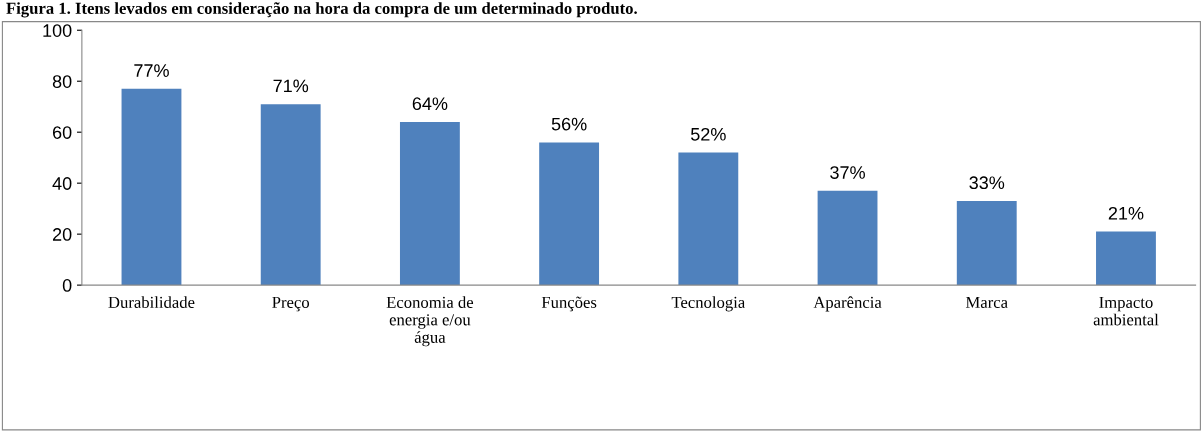  I want to click on data-label: 71%, so click(291, 86).